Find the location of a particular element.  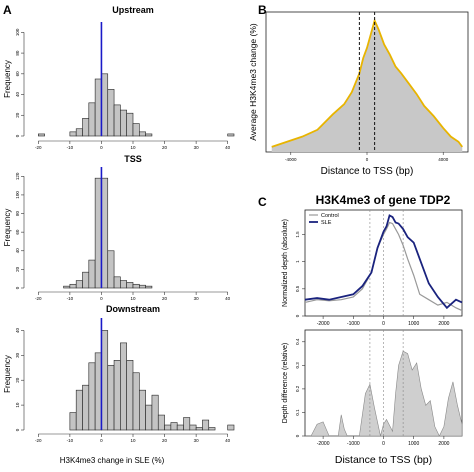

diff-x-tick-label: -1000 is located at coordinates (353, 444).